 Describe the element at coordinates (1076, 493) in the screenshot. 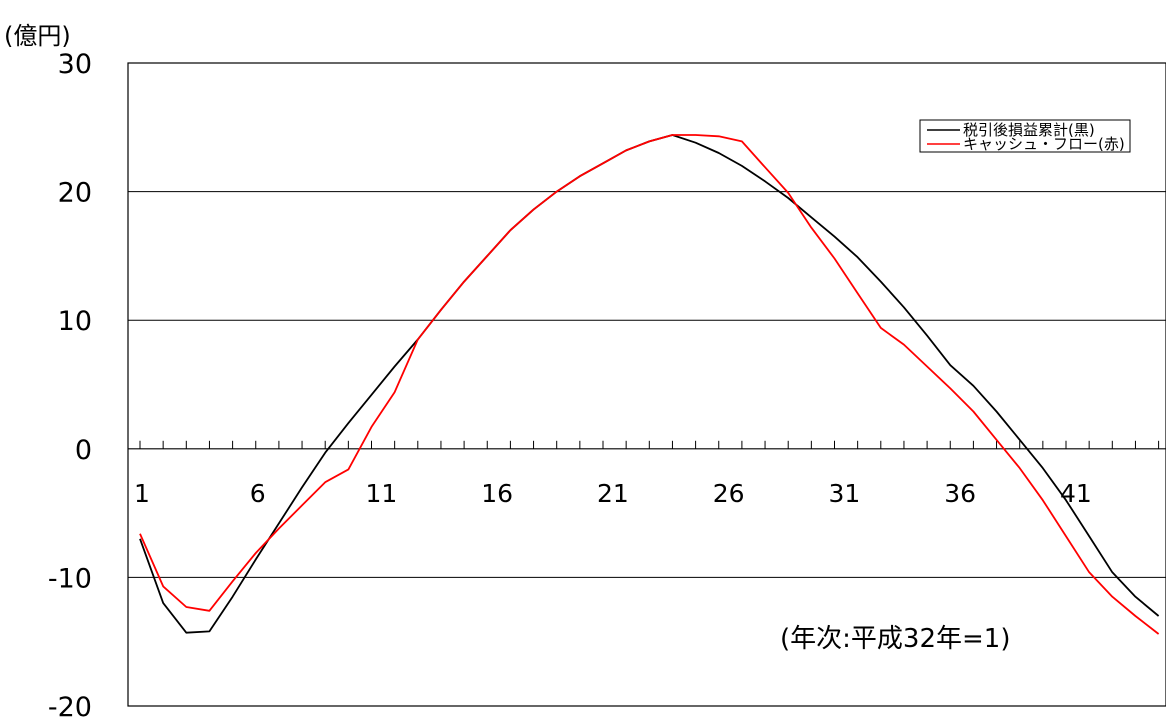

I see `x-tick-label: 41` at that location.